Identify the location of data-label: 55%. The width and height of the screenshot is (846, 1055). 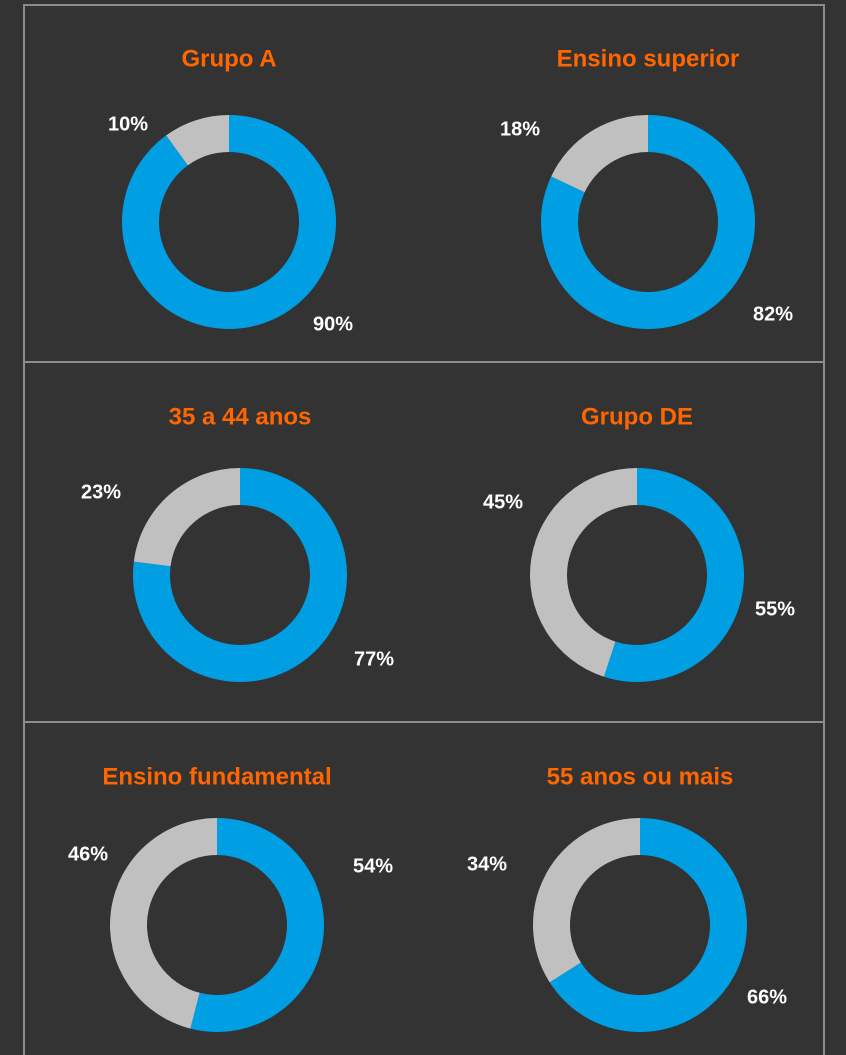
(775, 609).